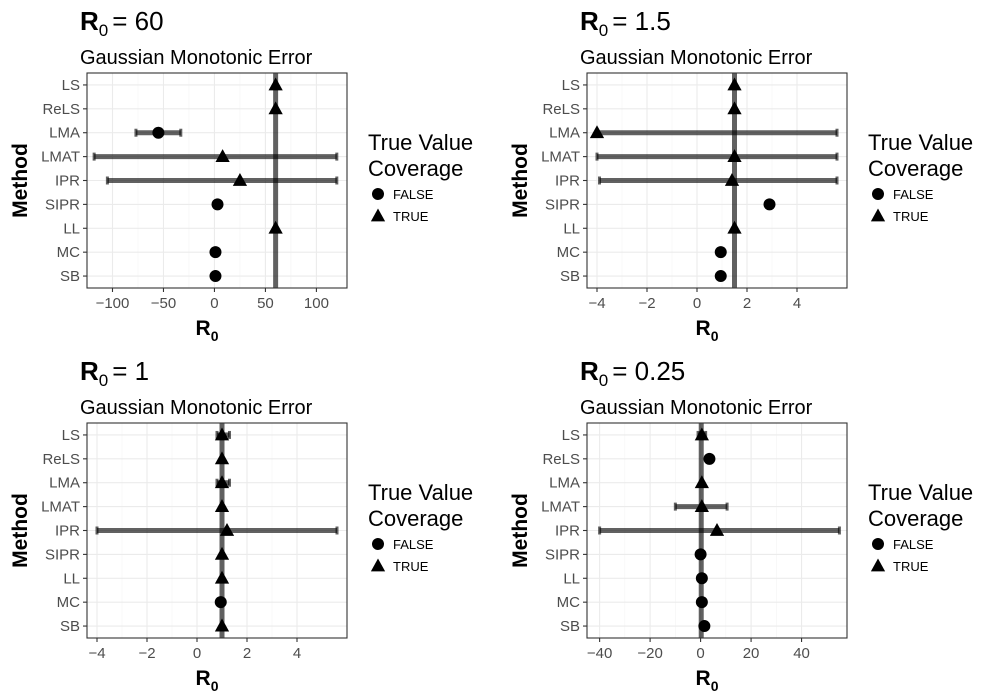 This screenshot has width=1000, height=700. What do you see at coordinates (163, 303) in the screenshot?
I see `x-tick-label: −50` at bounding box center [163, 303].